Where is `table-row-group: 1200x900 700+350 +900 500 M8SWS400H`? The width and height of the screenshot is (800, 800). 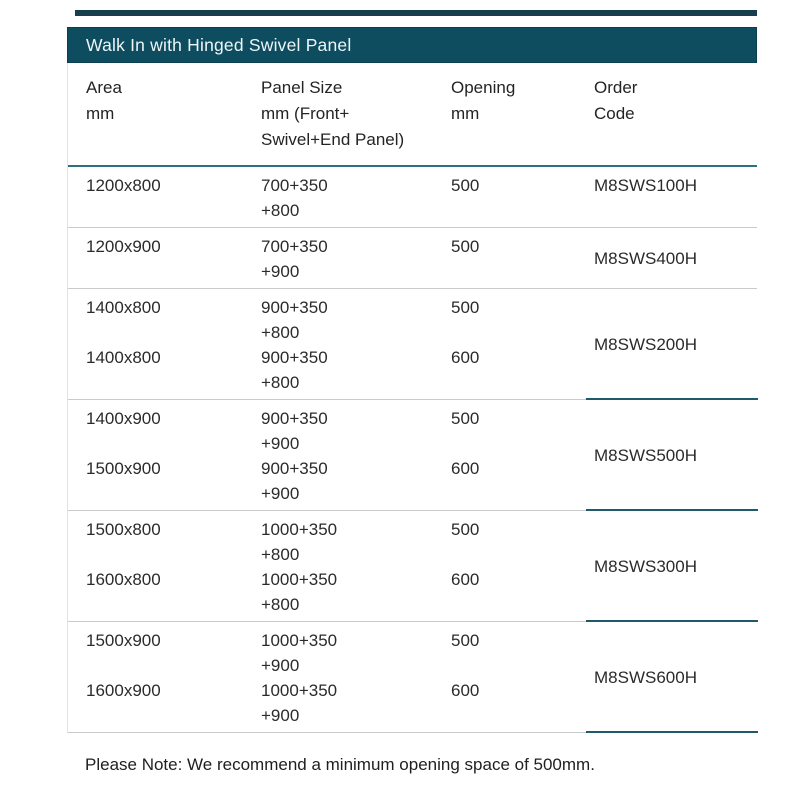 table-row-group: 1200x900 700+350 +900 500 M8SWS400H is located at coordinates (412, 257).